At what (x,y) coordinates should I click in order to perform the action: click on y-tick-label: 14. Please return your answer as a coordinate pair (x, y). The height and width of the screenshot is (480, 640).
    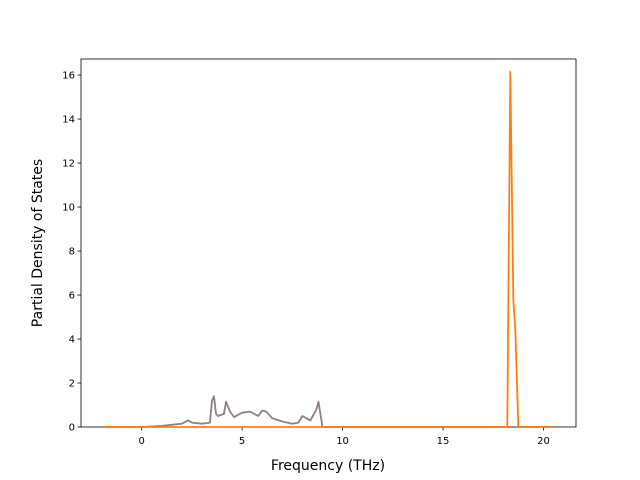
    Looking at the image, I should click on (68, 120).